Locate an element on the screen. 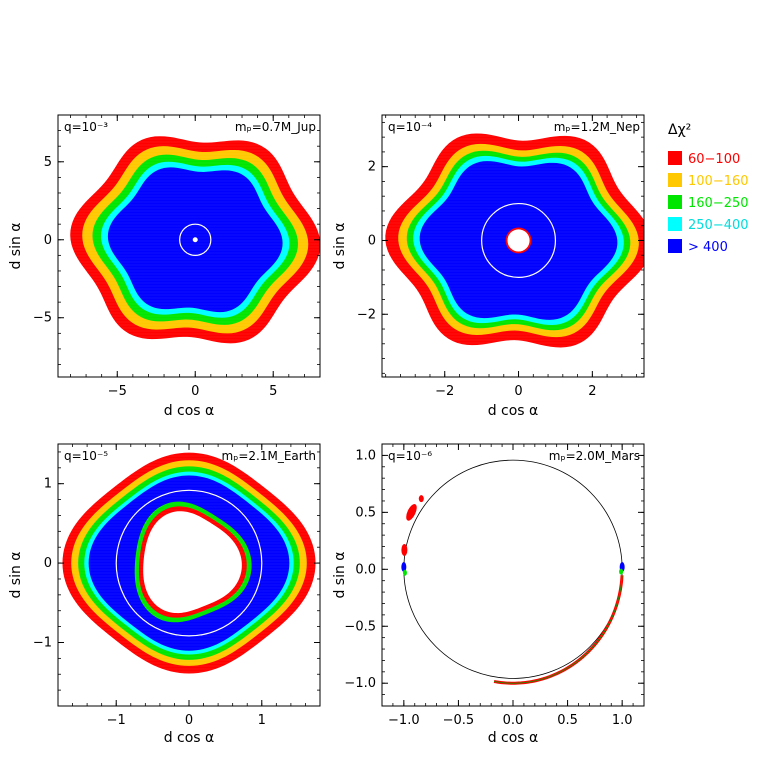 The width and height of the screenshot is (761, 761). panel-3-plot is located at coordinates (189, 575).